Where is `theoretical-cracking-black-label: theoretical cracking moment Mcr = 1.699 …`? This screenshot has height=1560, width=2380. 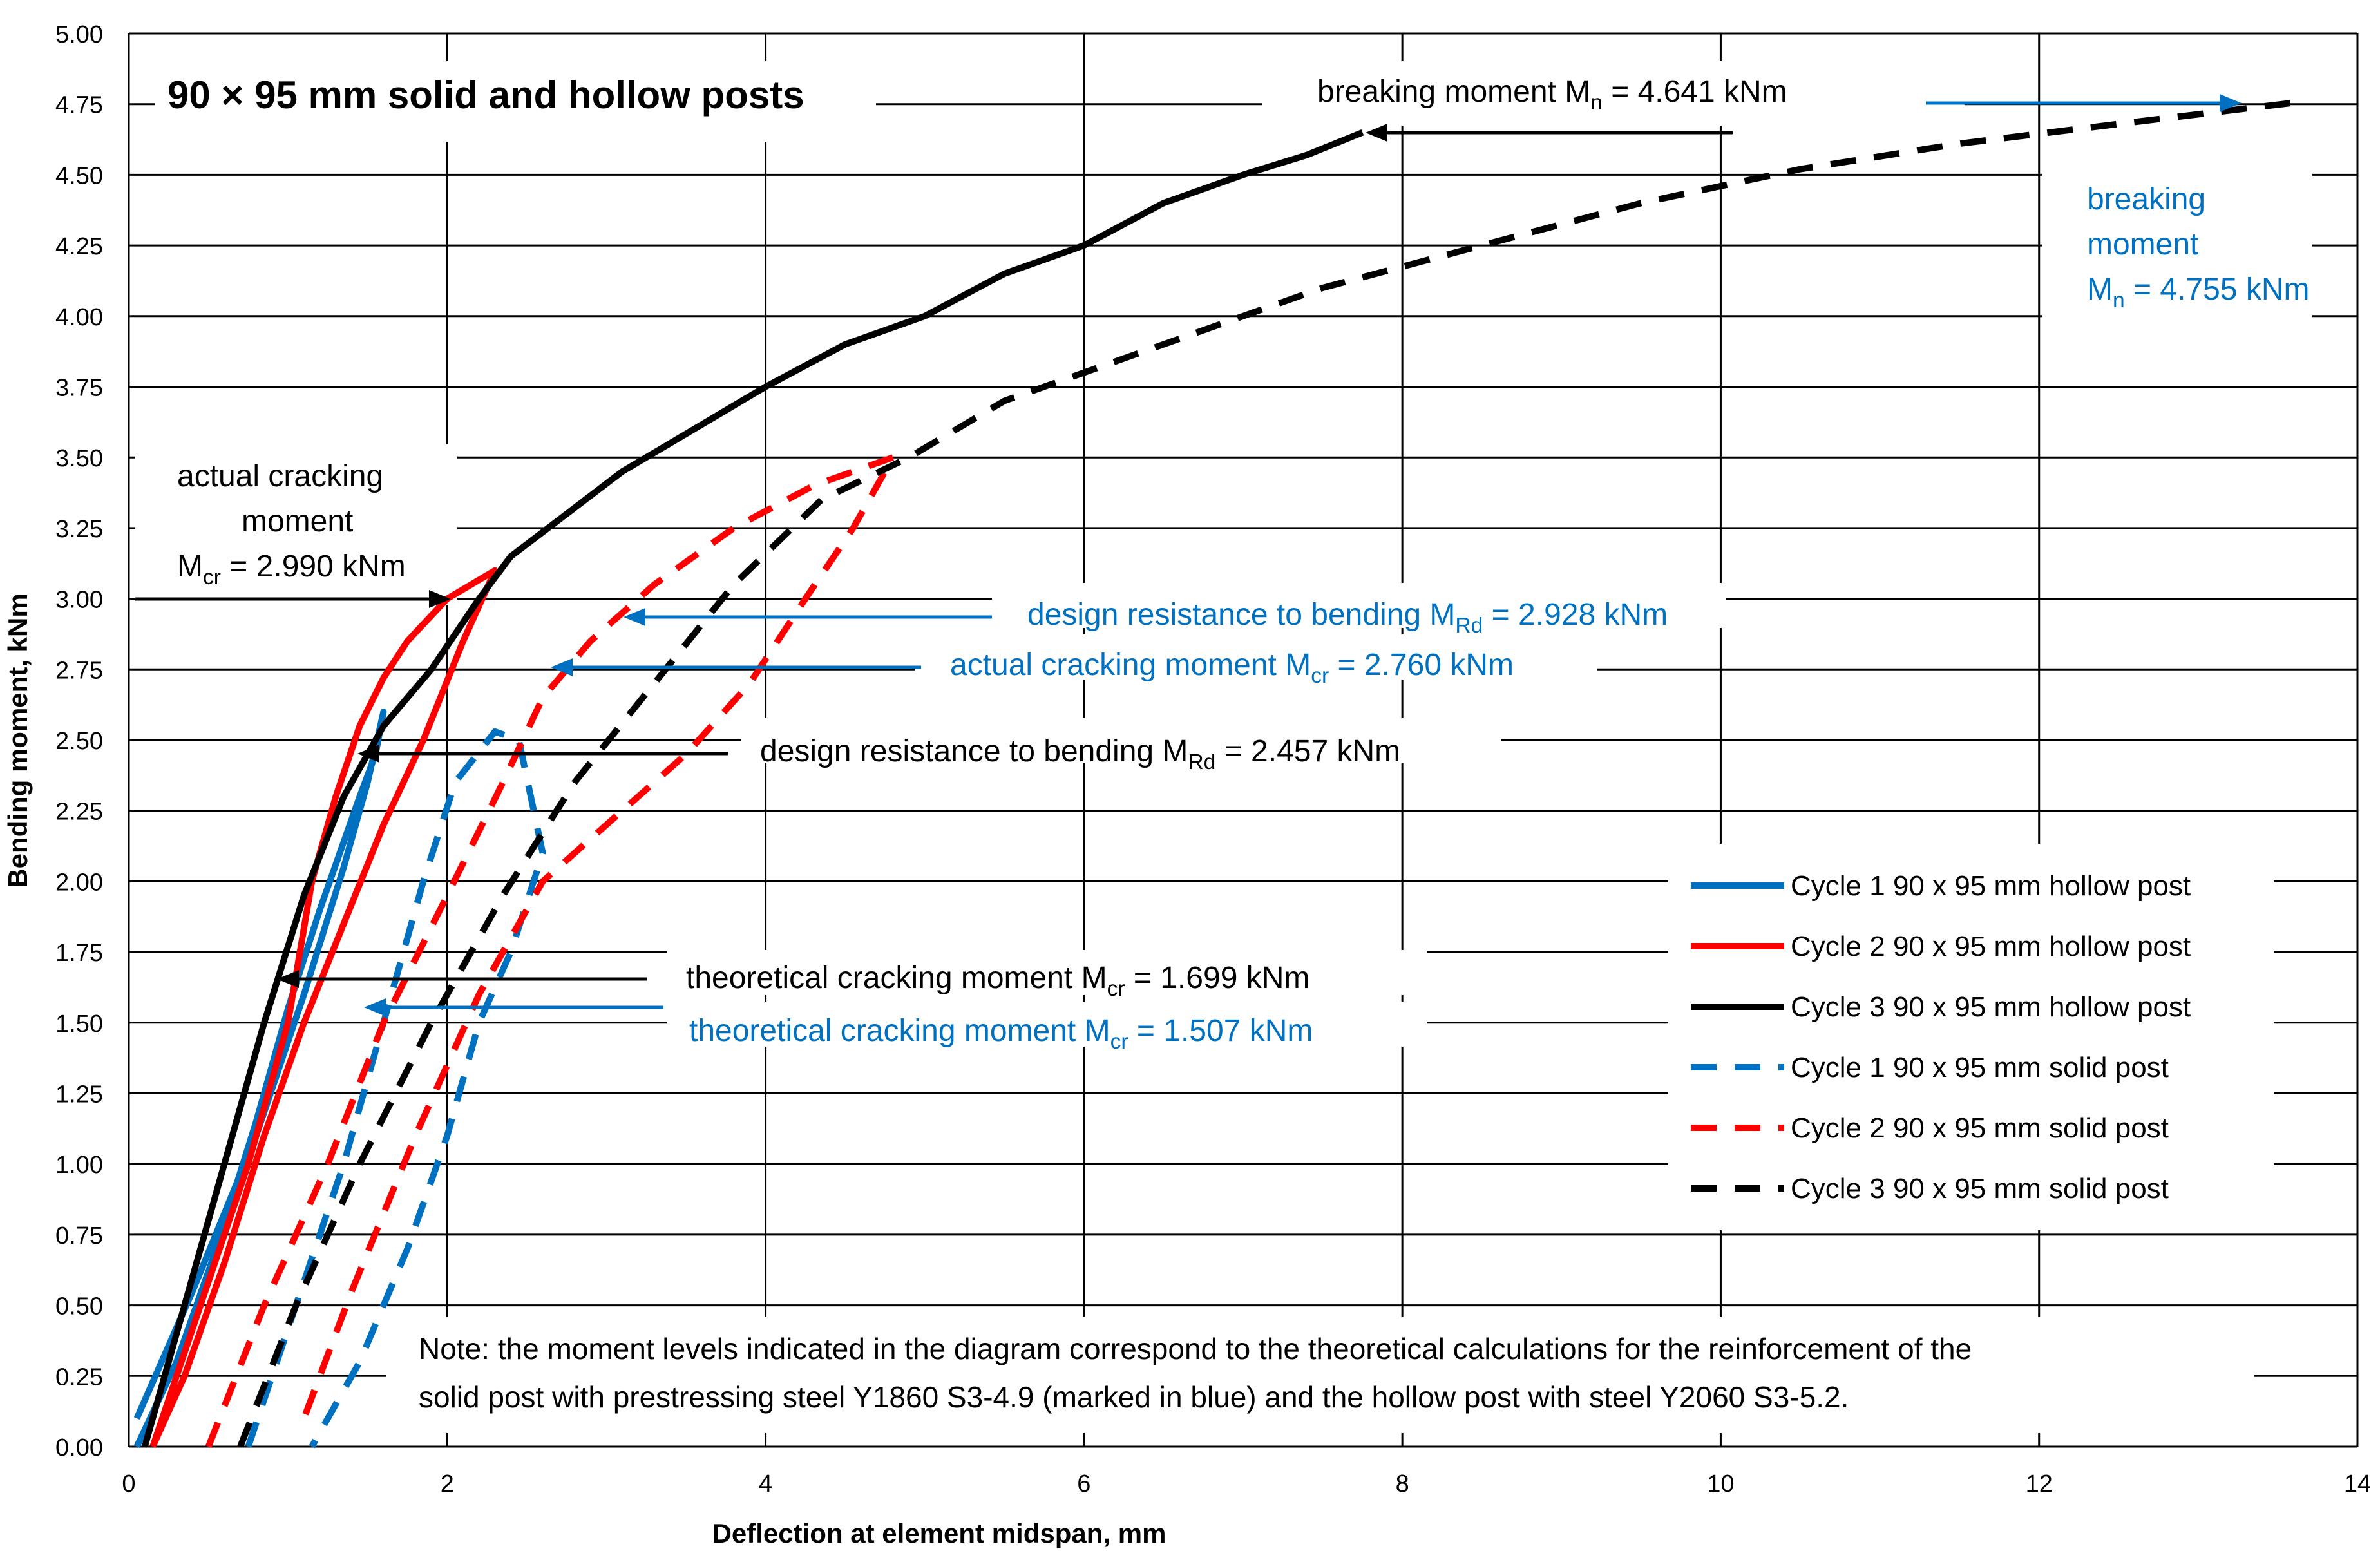 theoretical-cracking-black-label: theoretical cracking moment Mcr = 1.699 … is located at coordinates (997, 981).